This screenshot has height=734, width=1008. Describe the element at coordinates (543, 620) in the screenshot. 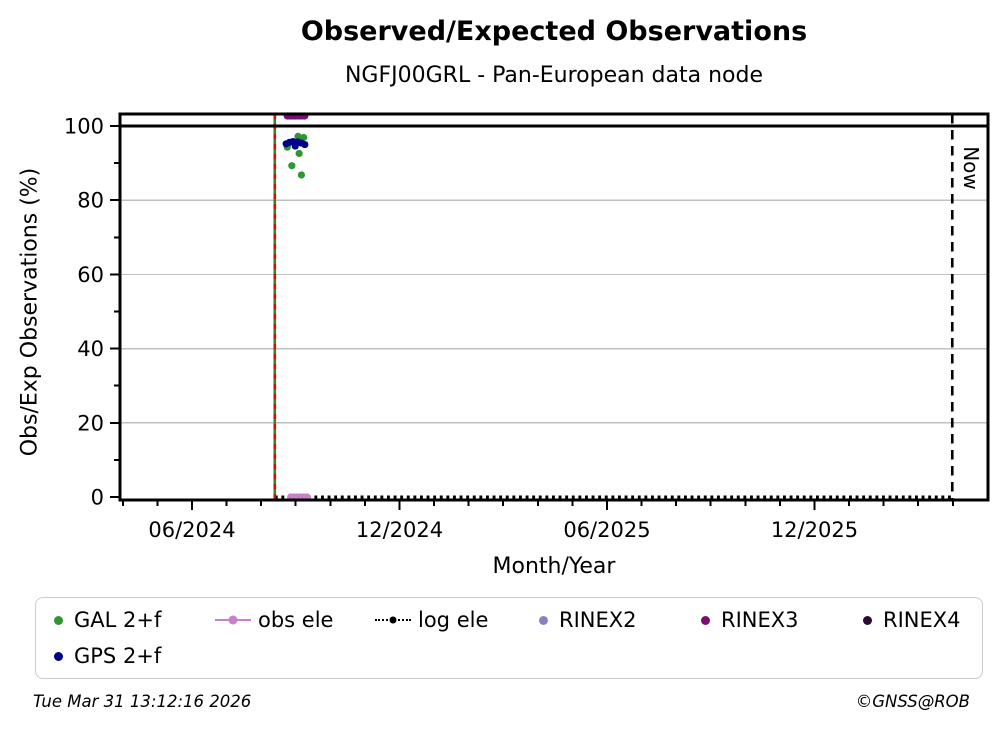

I see `legend-marker-rinex2-icon` at that location.